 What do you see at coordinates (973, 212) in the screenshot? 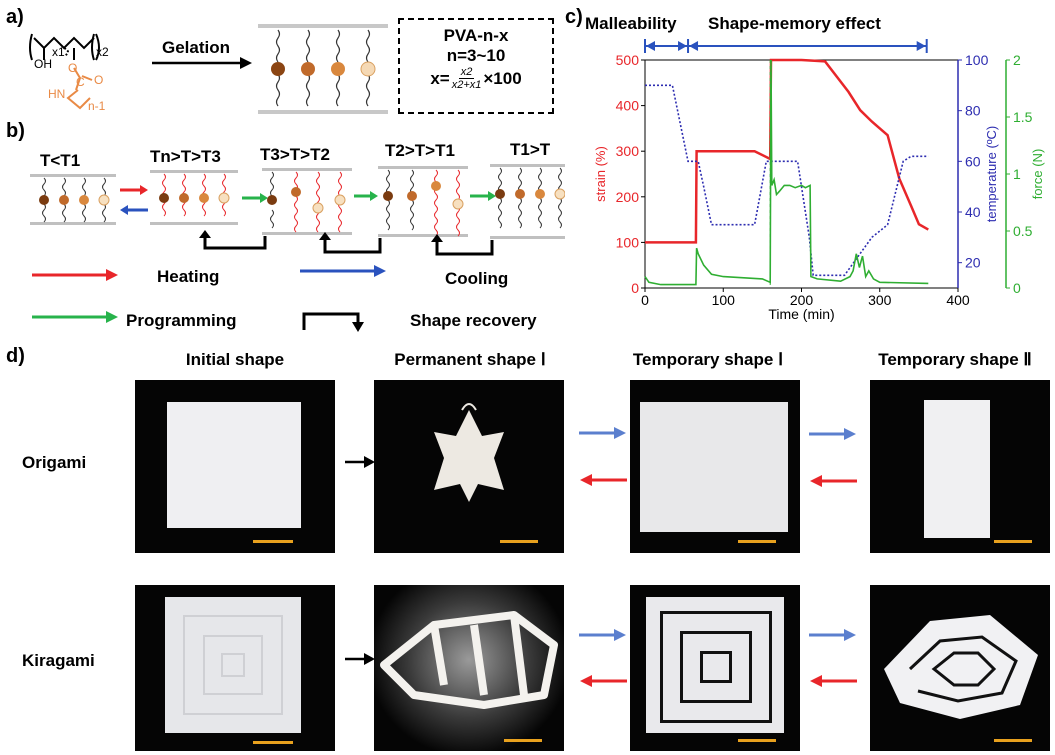
I see `y-tick-label-1-1: 40` at bounding box center [973, 212].